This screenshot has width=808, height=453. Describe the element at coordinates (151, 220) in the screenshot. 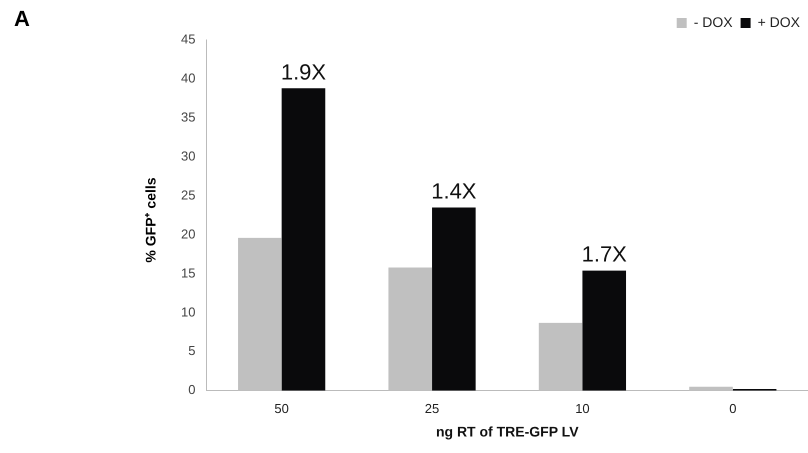

I see `y-axis-title: % GFP⁺ cells` at that location.